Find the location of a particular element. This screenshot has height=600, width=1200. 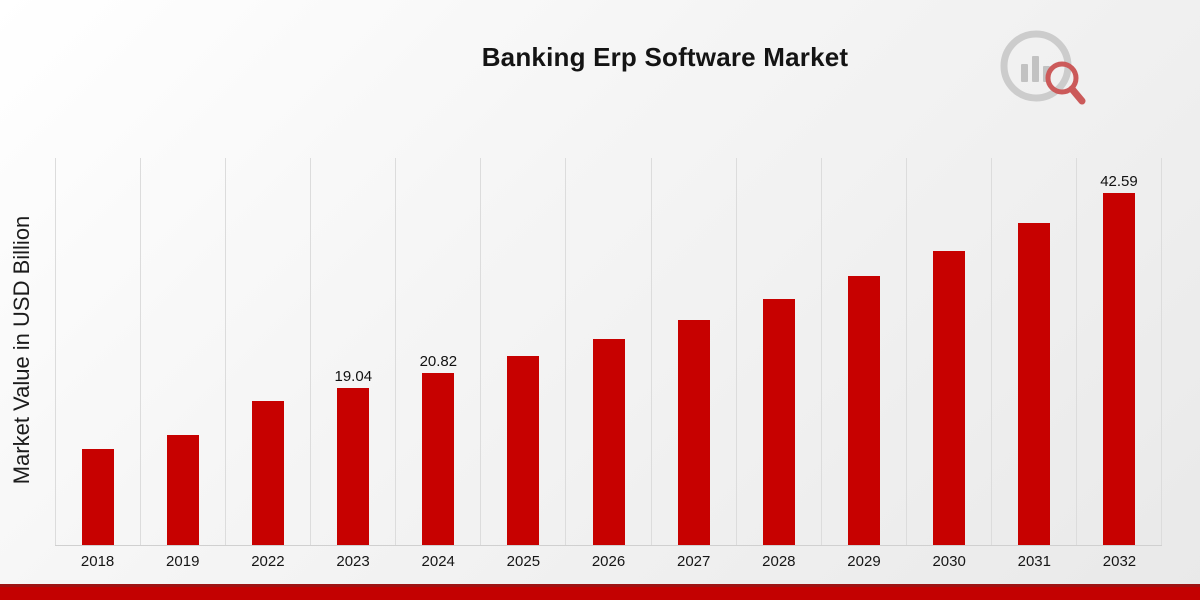

bar-2028 is located at coordinates (778, 421).